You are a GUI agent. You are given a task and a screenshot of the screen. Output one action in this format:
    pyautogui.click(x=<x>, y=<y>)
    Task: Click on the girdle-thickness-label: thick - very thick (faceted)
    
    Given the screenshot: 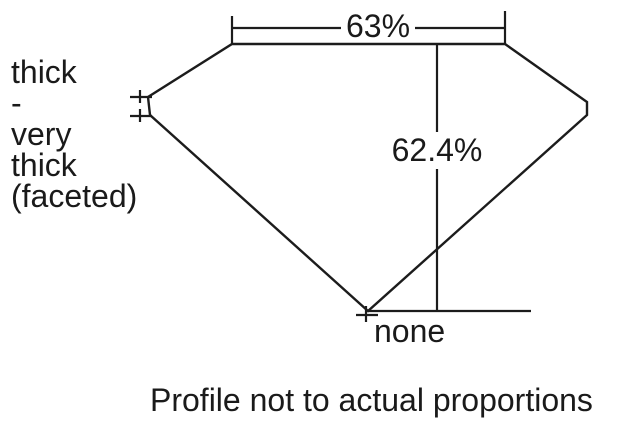 What is the action you would take?
    pyautogui.click(x=74, y=134)
    